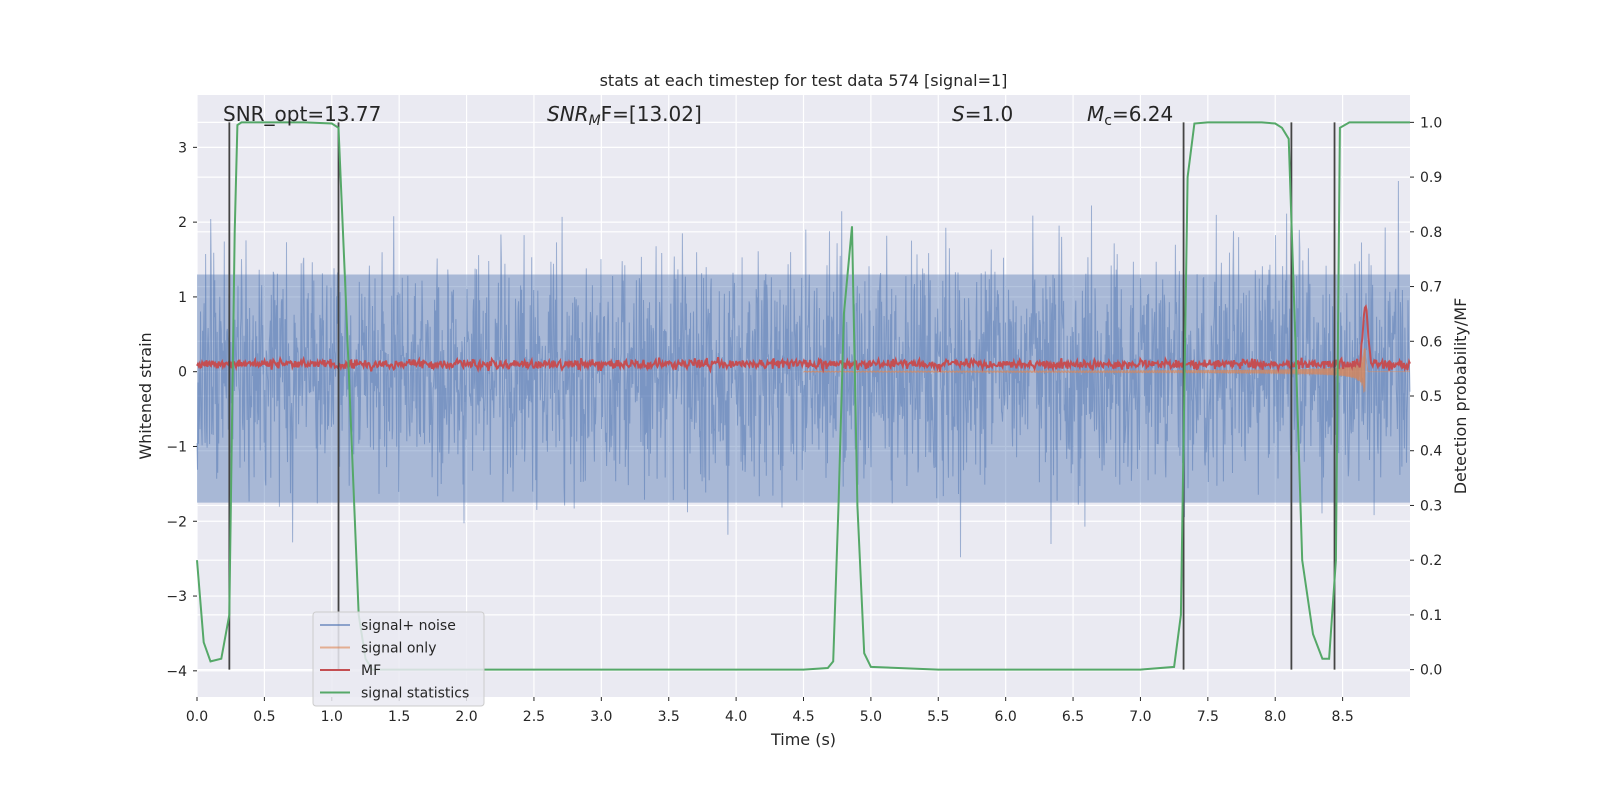 This screenshot has width=1600, height=804. I want to click on annotation-mc-sub: c, so click(1108, 121).